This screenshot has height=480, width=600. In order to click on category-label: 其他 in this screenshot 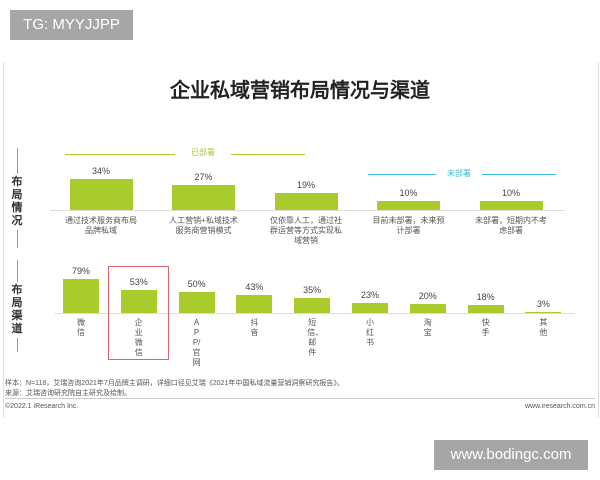, I will do `click(543, 327)`.